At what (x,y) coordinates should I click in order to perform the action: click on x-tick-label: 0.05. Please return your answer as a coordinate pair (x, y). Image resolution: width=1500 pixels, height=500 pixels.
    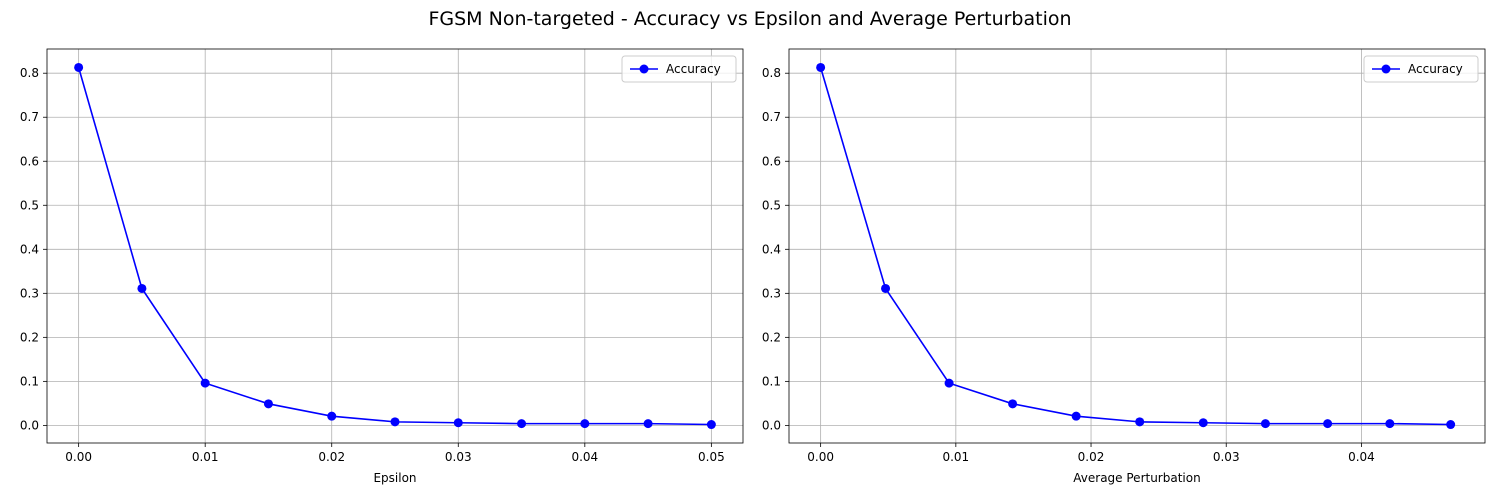
    Looking at the image, I should click on (711, 457).